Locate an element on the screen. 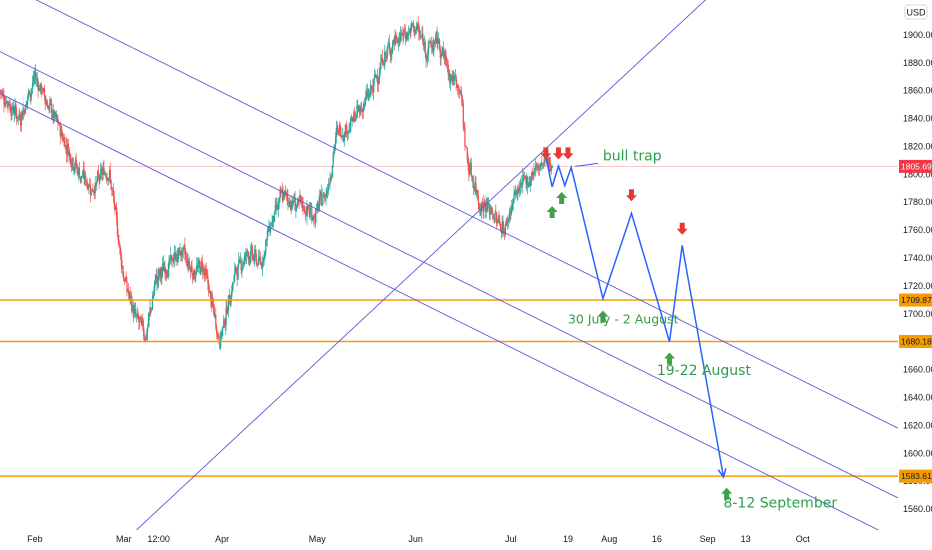 The width and height of the screenshot is (932, 550). currency-badge is located at coordinates (916, 12).